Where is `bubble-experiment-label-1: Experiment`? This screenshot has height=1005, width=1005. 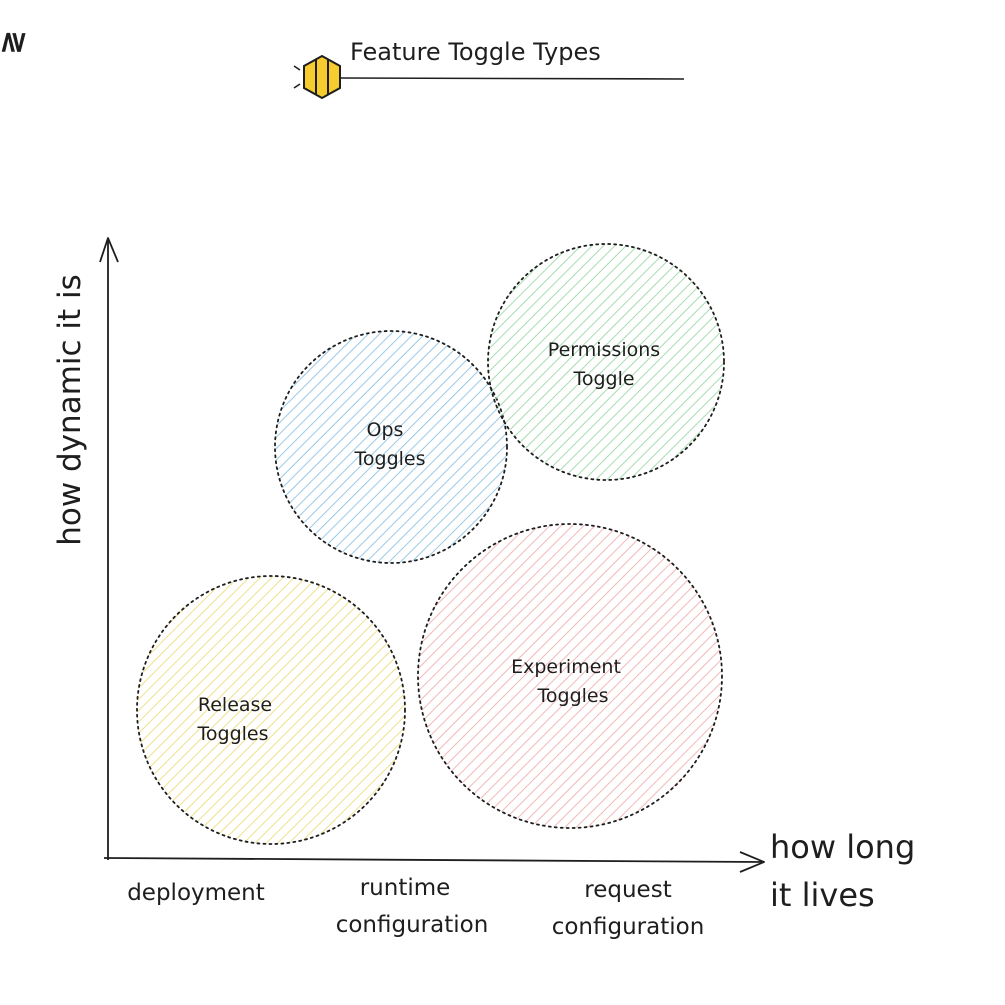
bubble-experiment-label-1: Experiment is located at coordinates (566, 667).